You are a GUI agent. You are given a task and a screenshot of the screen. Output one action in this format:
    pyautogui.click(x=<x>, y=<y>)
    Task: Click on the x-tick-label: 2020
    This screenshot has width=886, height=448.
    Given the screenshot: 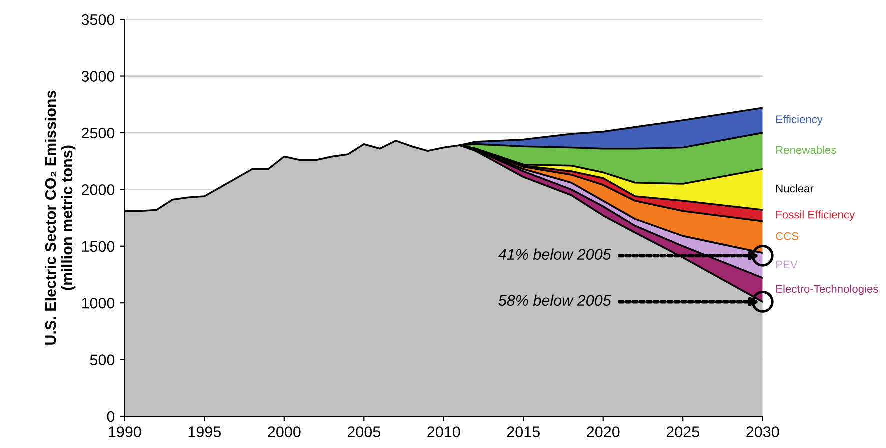 What is the action you would take?
    pyautogui.click(x=603, y=432)
    